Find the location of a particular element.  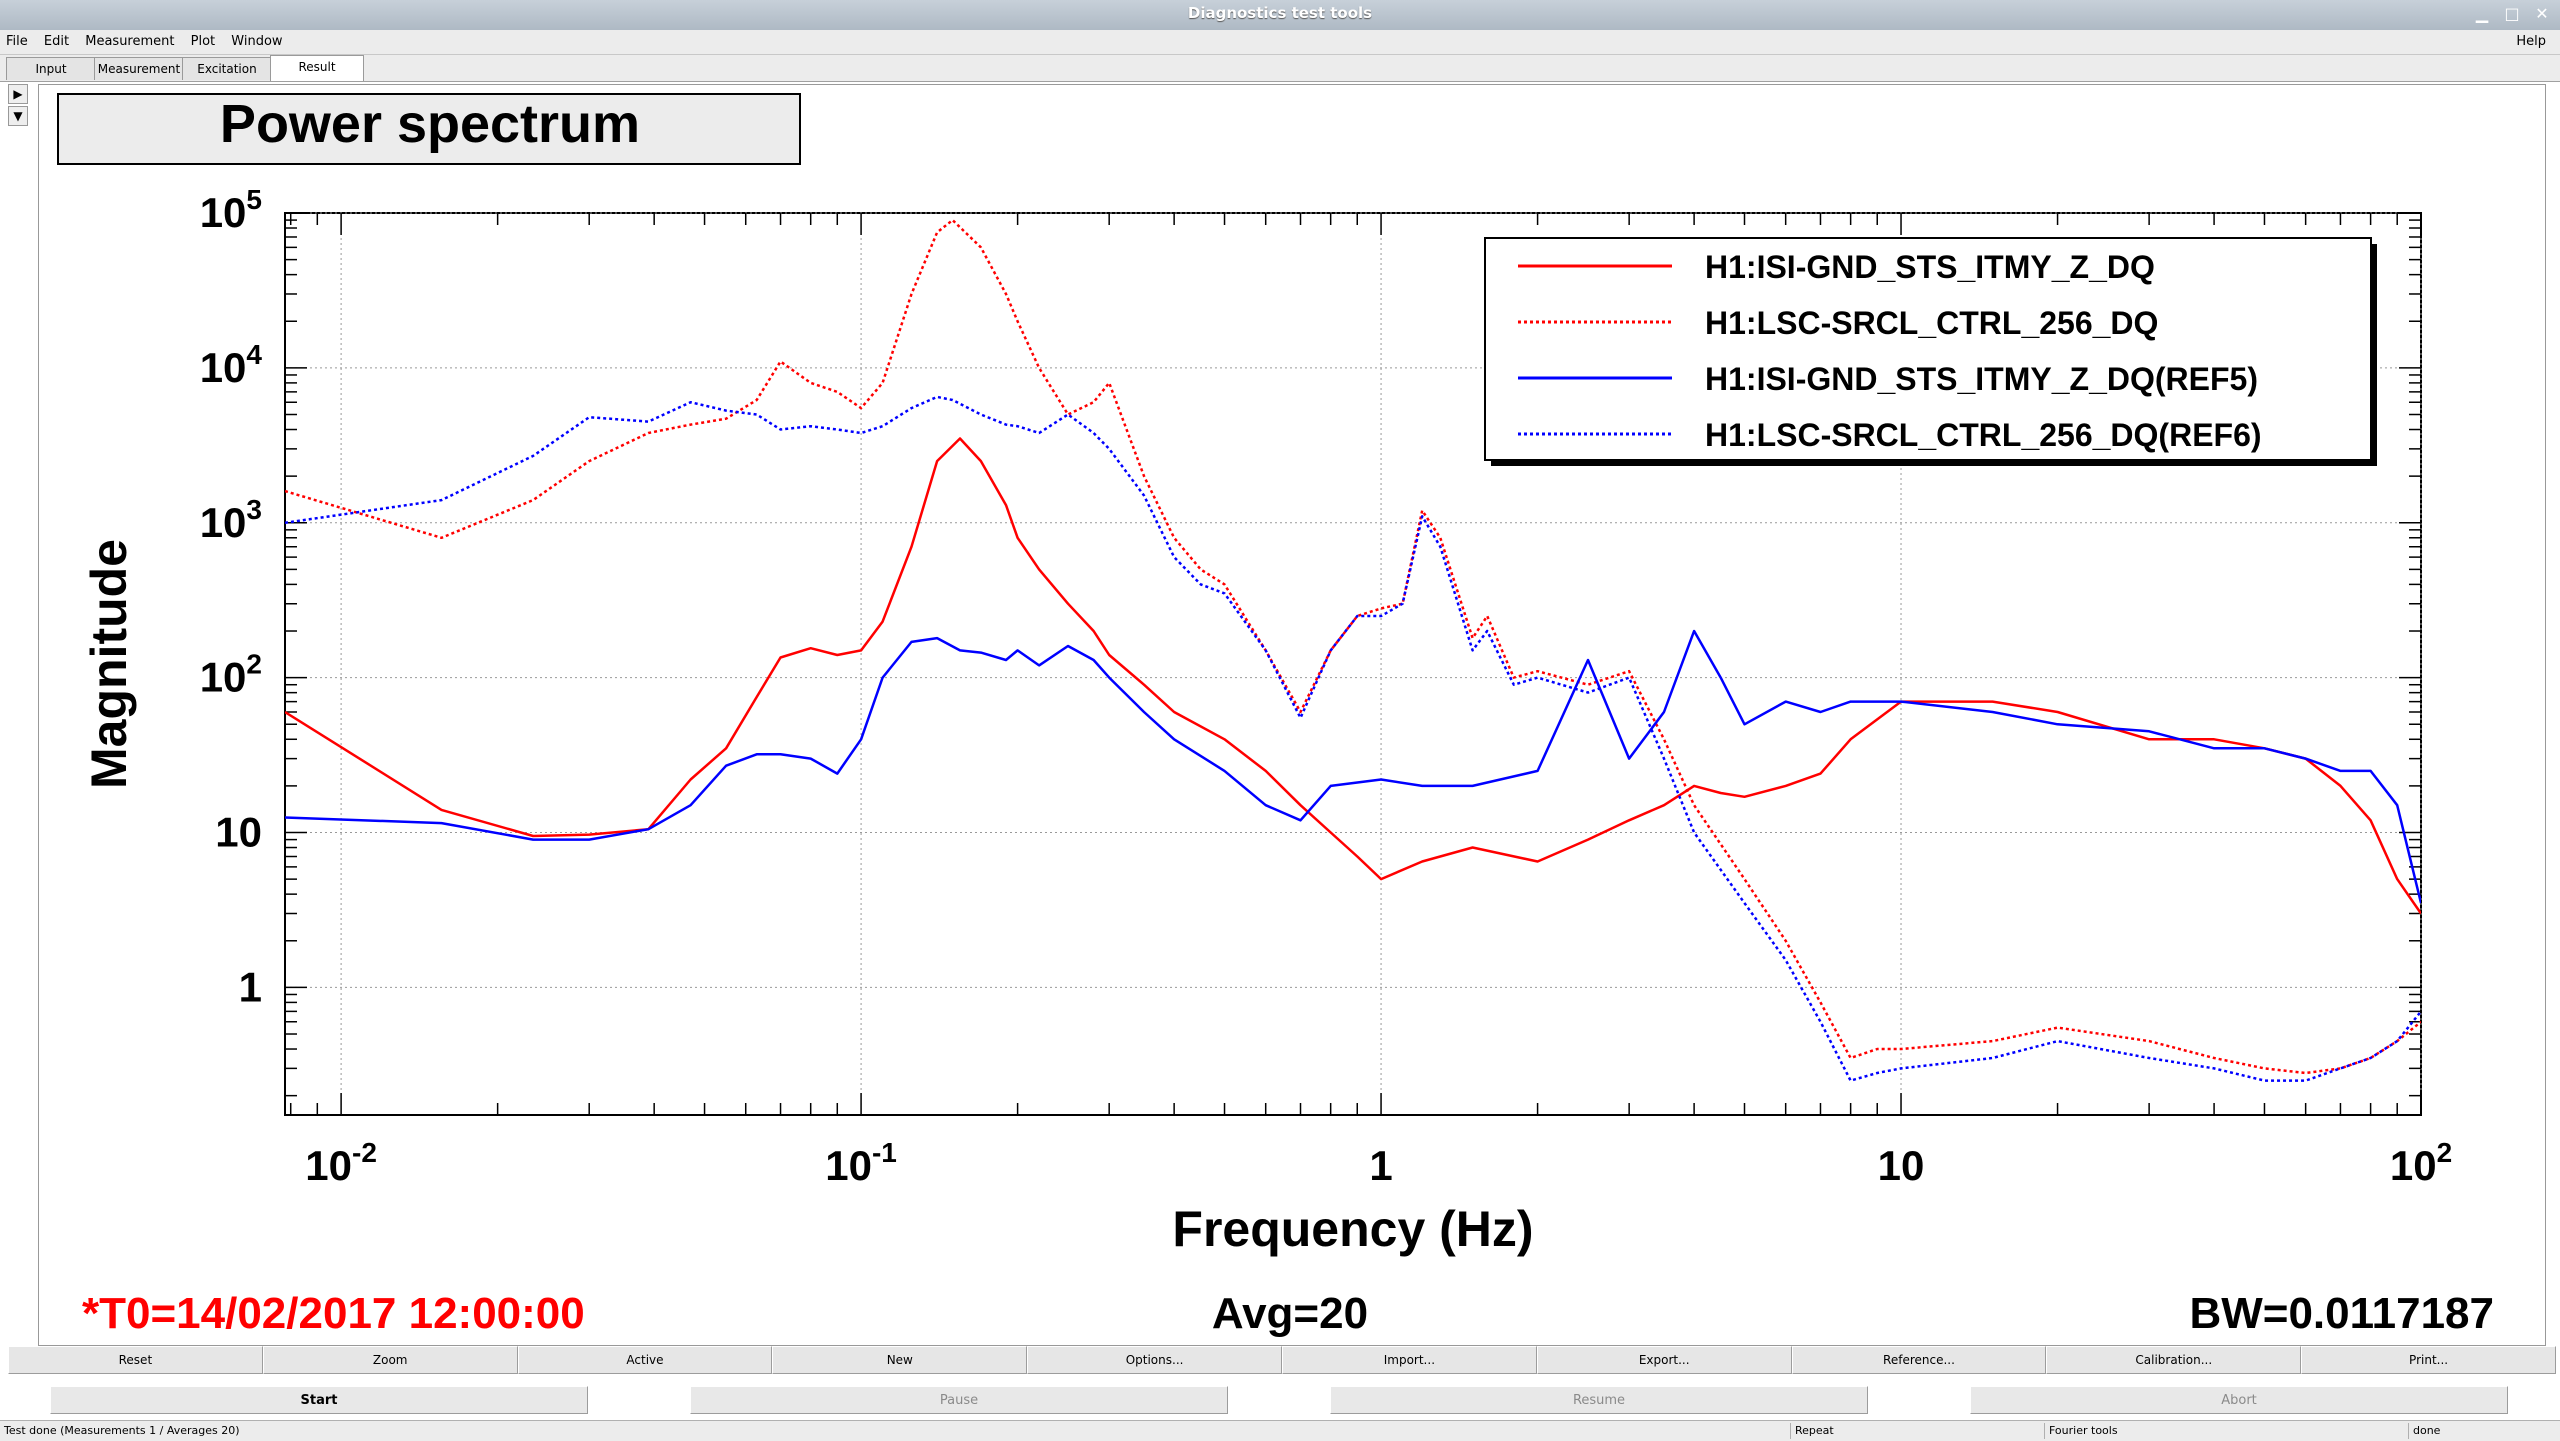

legend-label: H1:ISI-GND_STS_ITMY_Z_DQ(REF5) is located at coordinates (1981, 379).